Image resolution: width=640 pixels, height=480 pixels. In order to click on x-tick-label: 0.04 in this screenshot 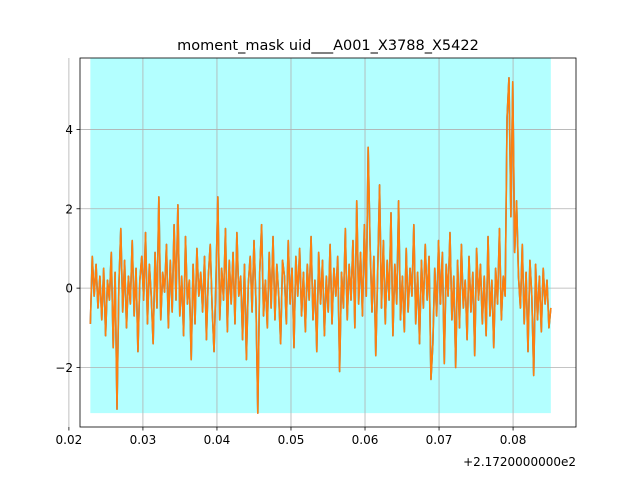, I will do `click(217, 440)`.